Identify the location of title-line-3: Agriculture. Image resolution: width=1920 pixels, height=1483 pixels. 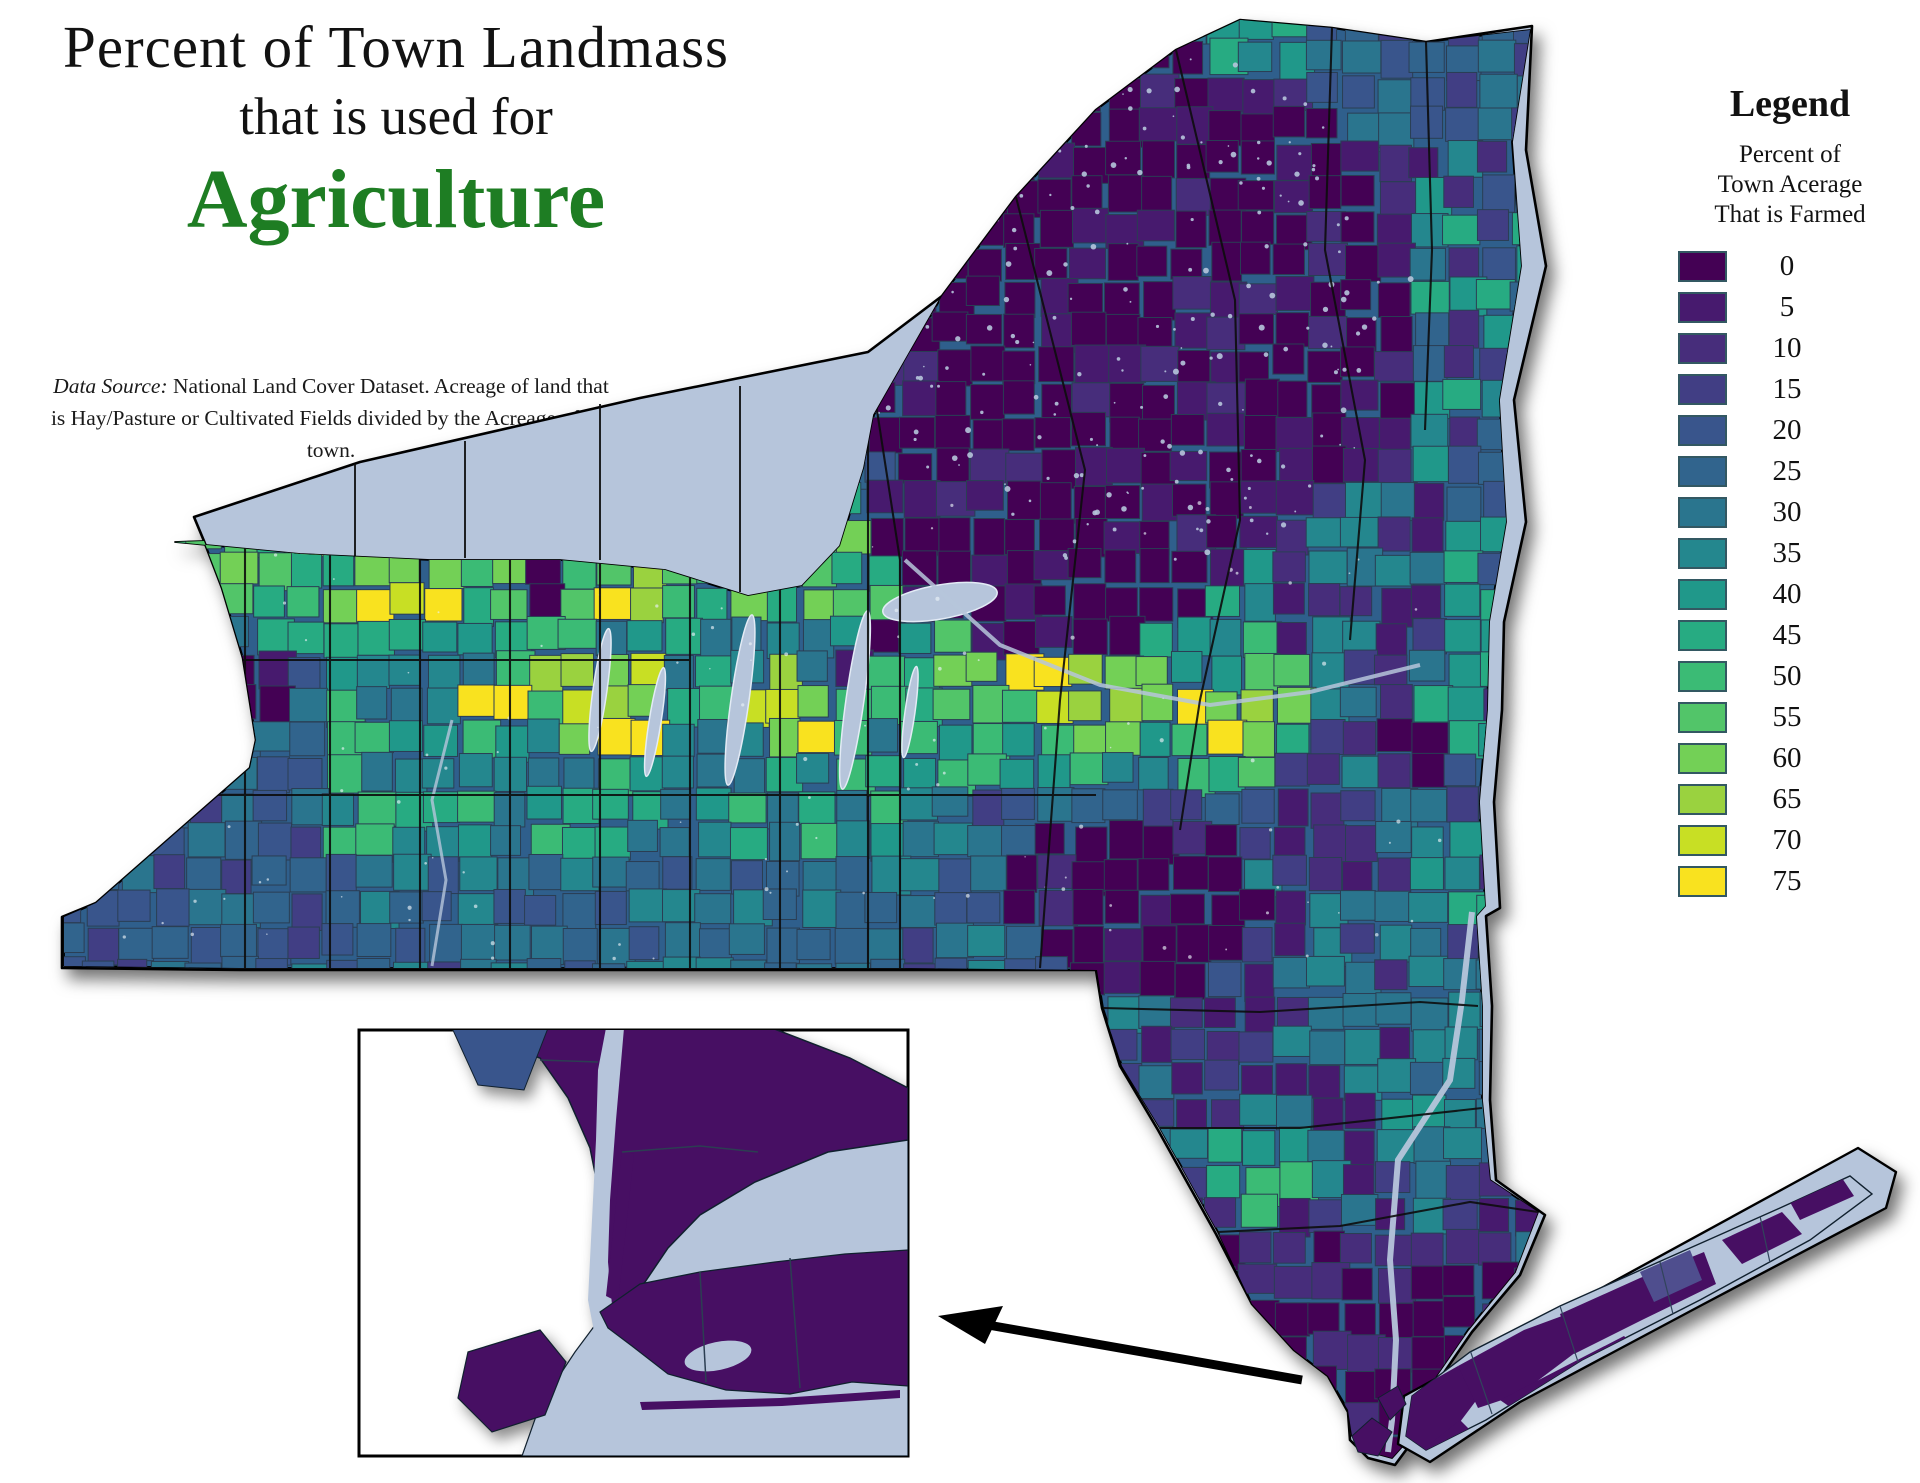
(396, 200).